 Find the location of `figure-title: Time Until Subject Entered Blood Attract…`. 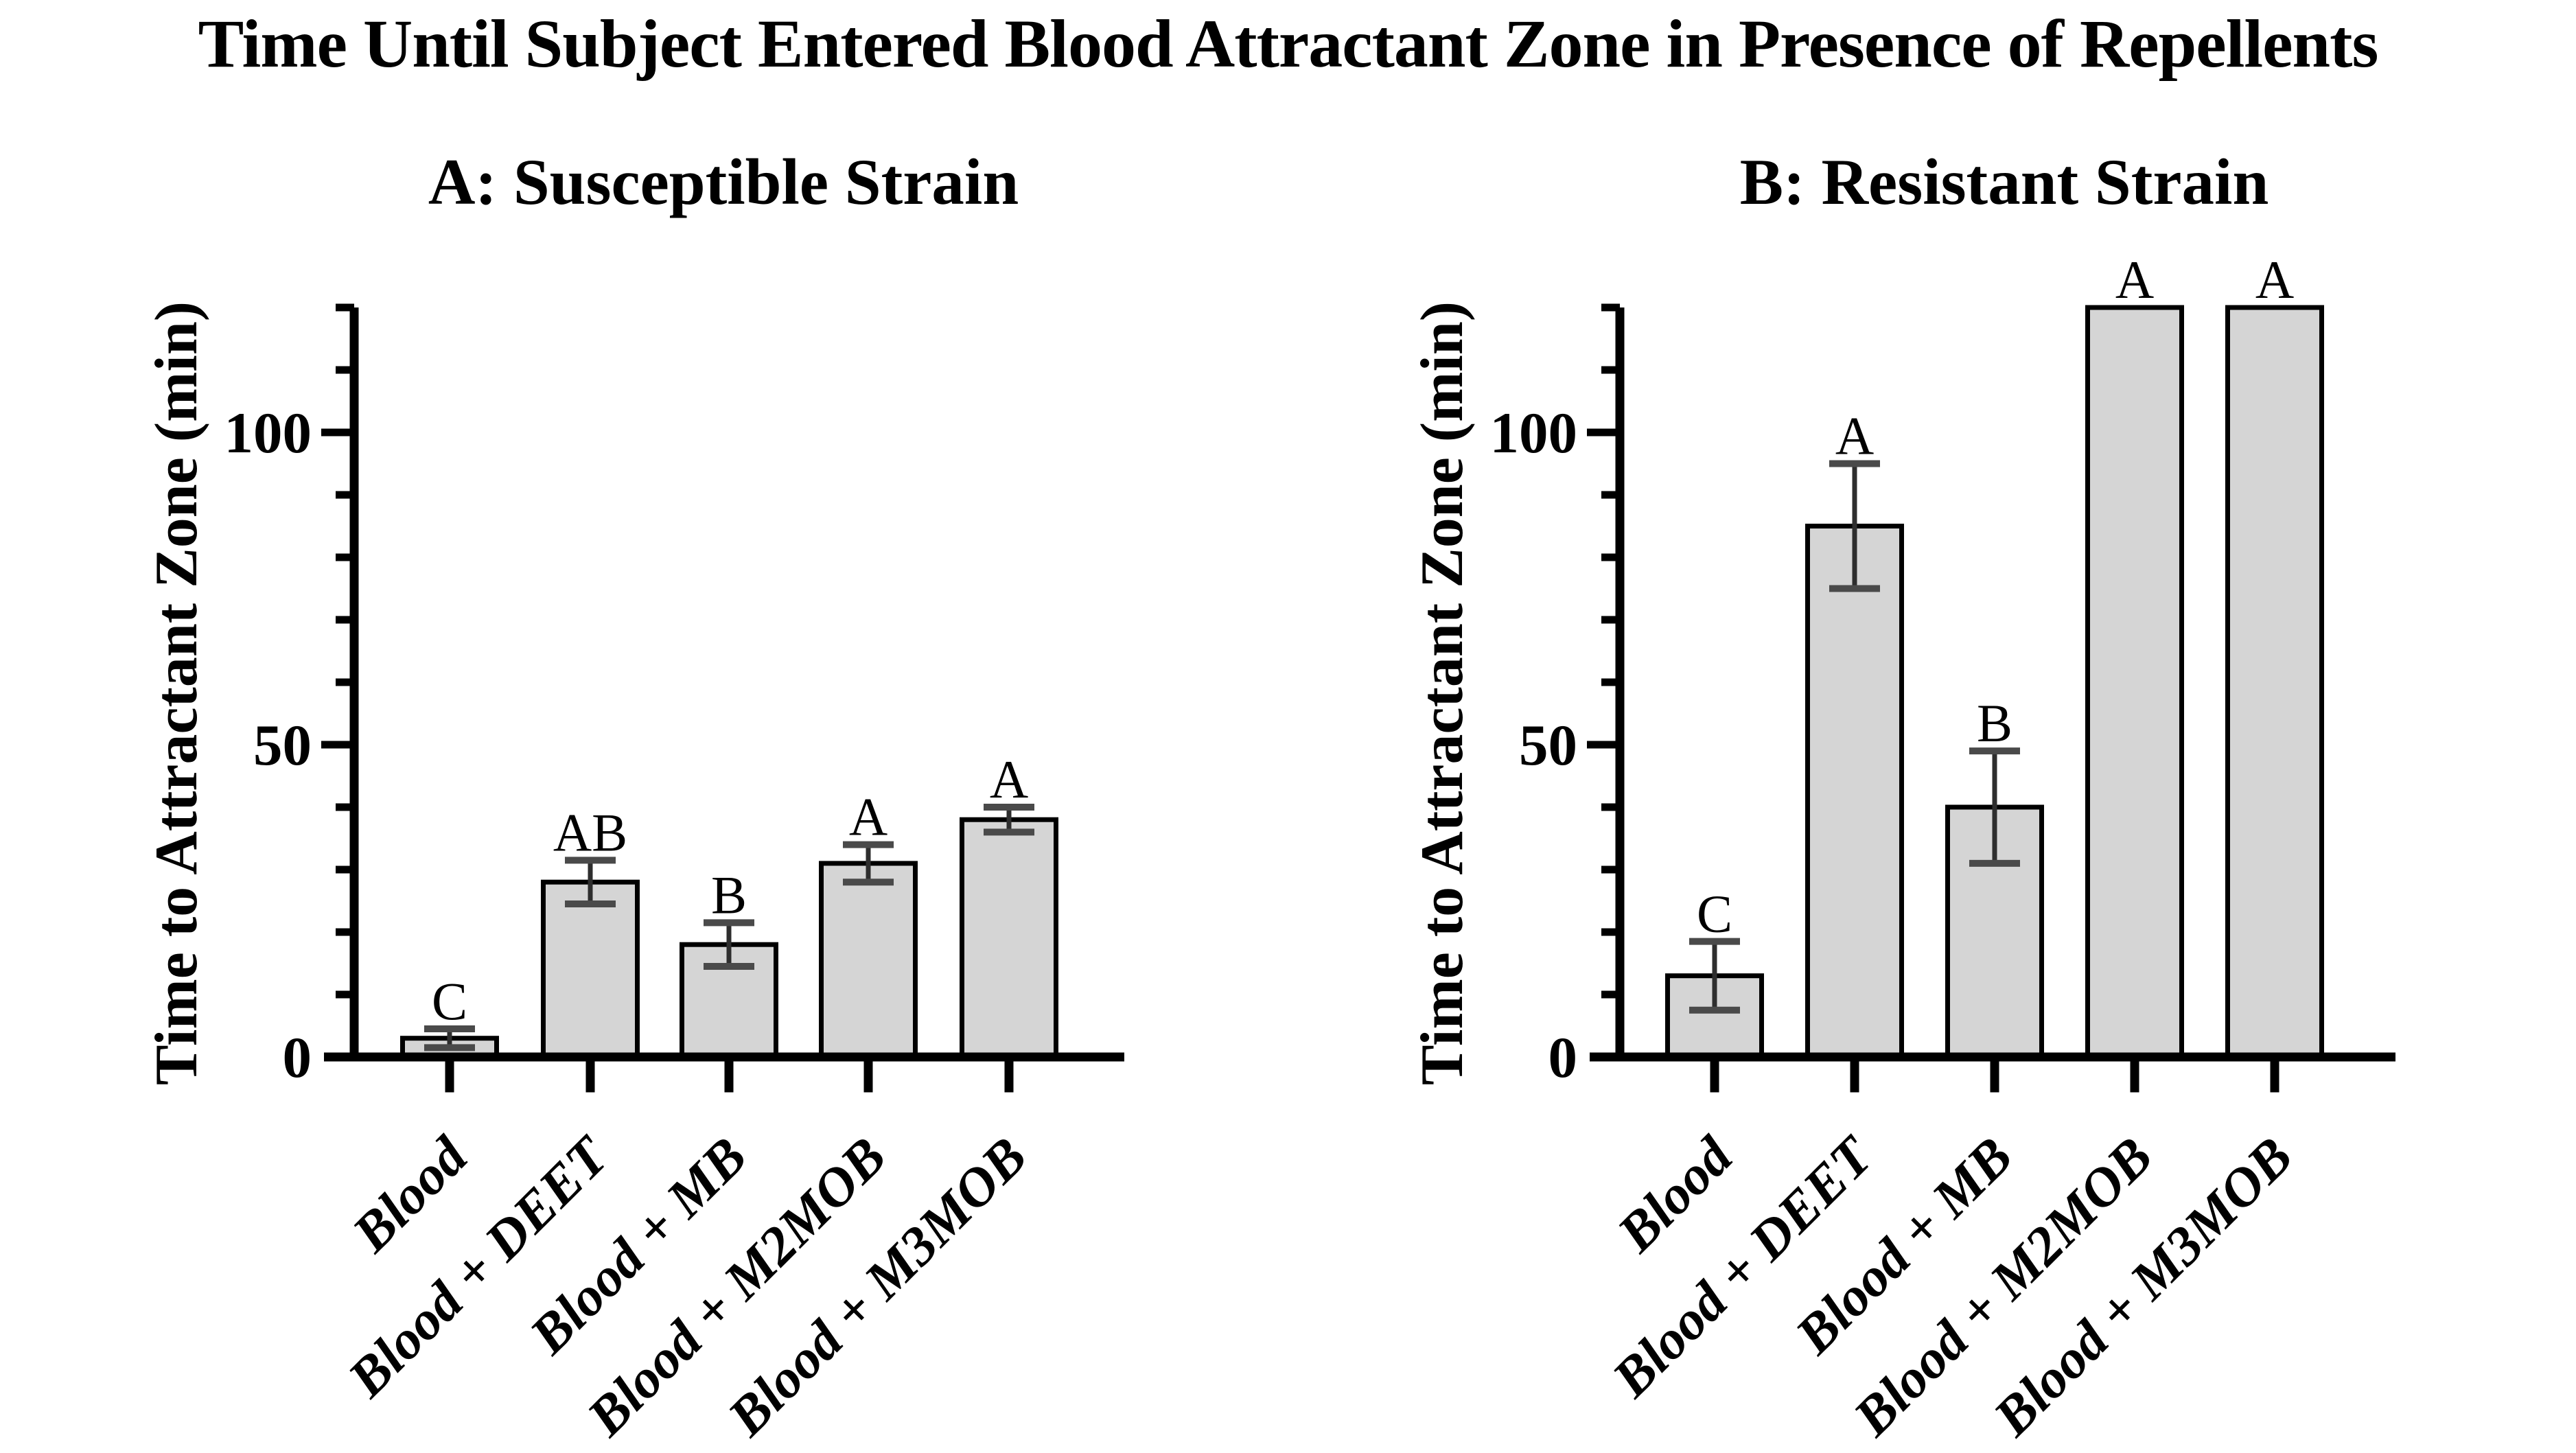

figure-title: Time Until Subject Entered Blood Attract… is located at coordinates (1288, 44).